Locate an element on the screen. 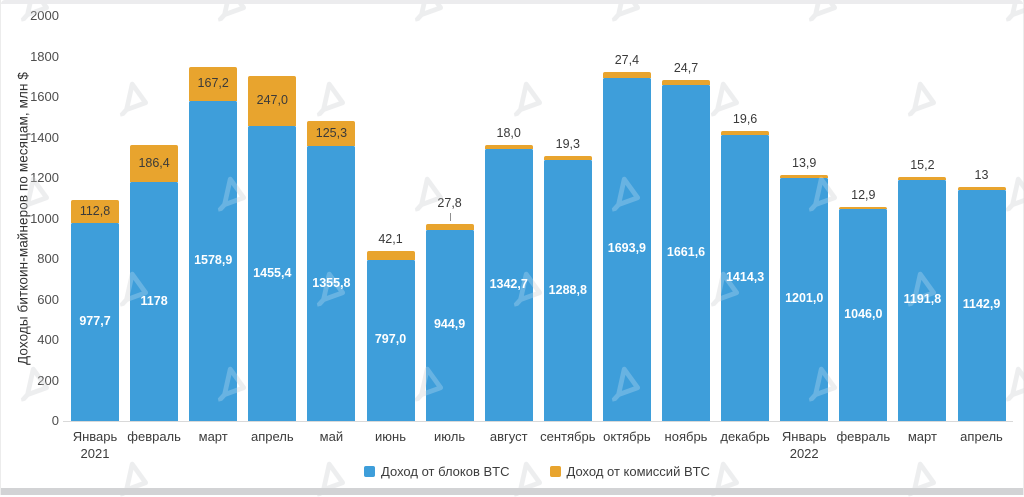 The height and width of the screenshot is (497, 1024). blocks-value-label: 1342,7 is located at coordinates (508, 284).